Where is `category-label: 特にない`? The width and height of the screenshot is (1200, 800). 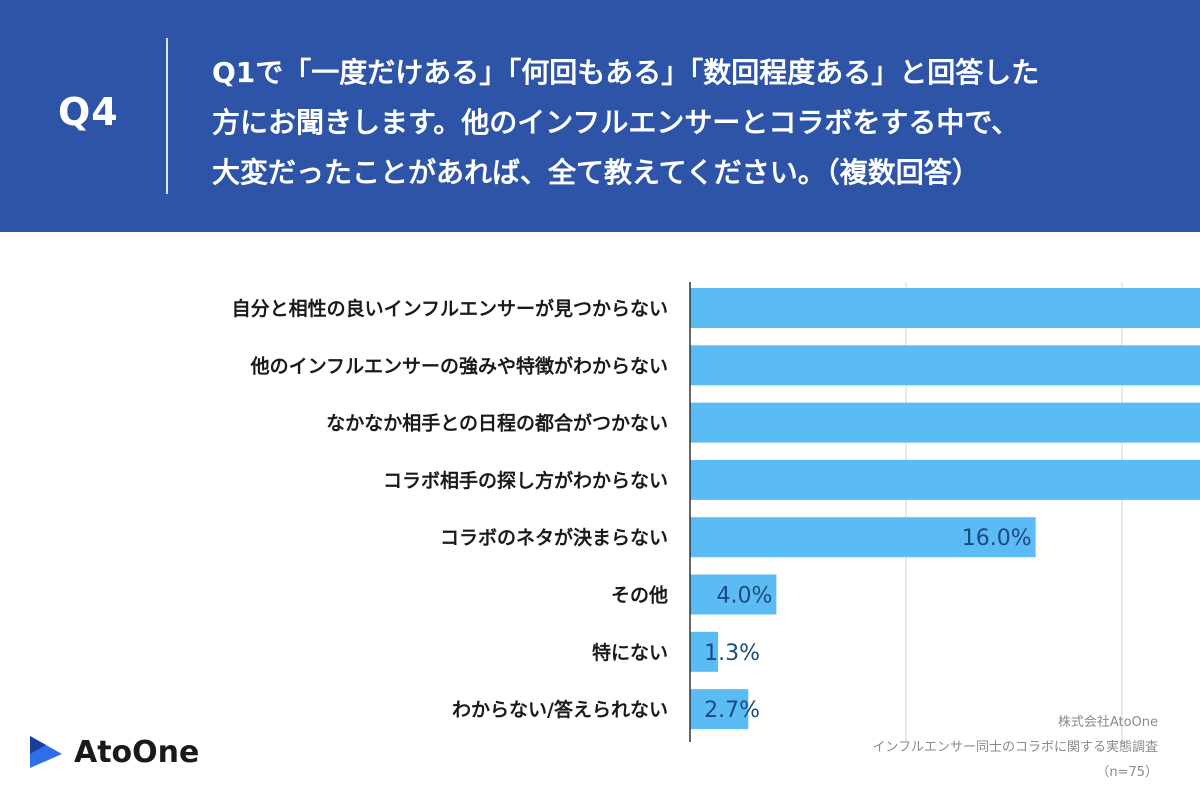 category-label: 特にない is located at coordinates (630, 653).